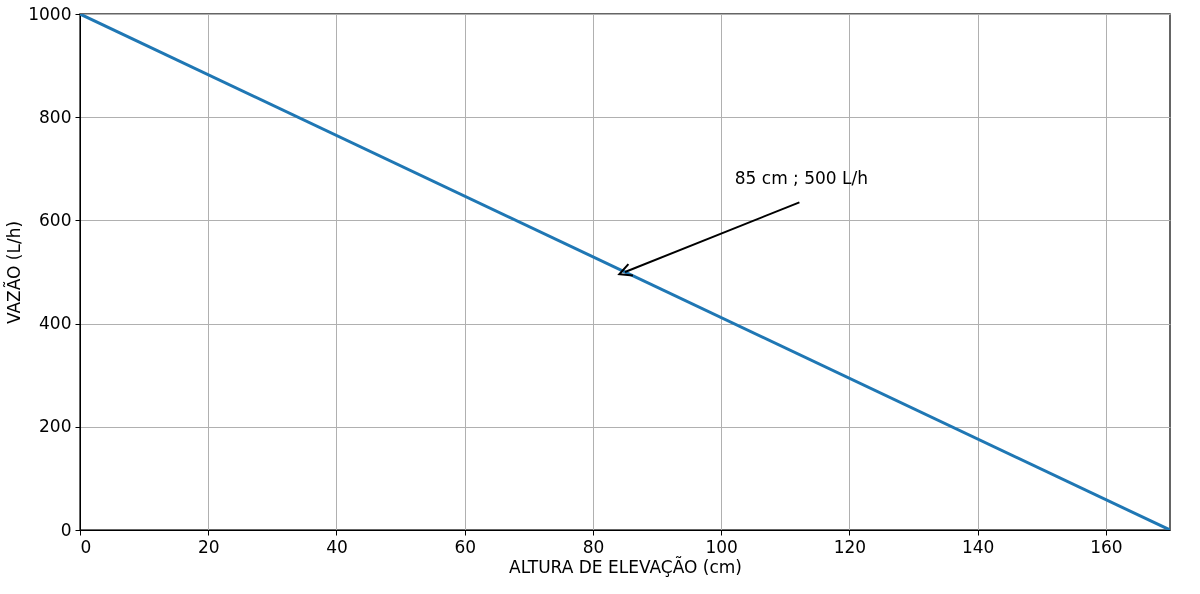 This screenshot has width=1200, height=594. Describe the element at coordinates (55, 116) in the screenshot. I see `y-tick-label: 800` at that location.